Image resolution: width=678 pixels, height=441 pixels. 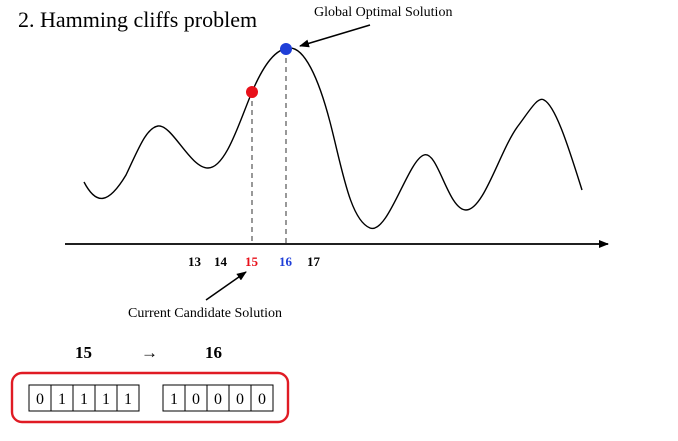 What do you see at coordinates (286, 261) in the screenshot?
I see `tick-label-16: 16` at bounding box center [286, 261].